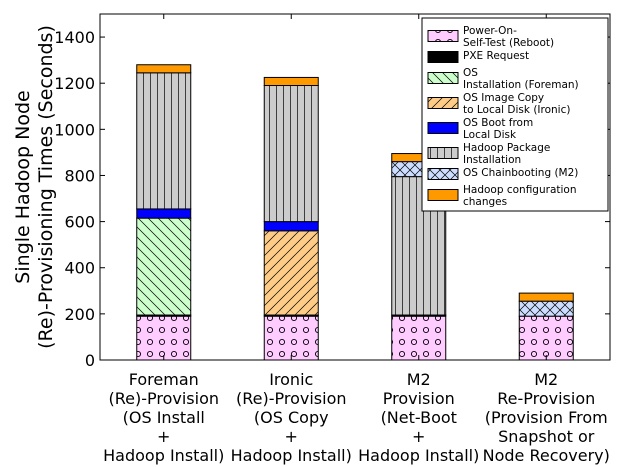  Describe the element at coordinates (418, 417) in the screenshot. I see `x-tick-label: M2 Provision (Net-Boot + Hadoop Install)` at that location.